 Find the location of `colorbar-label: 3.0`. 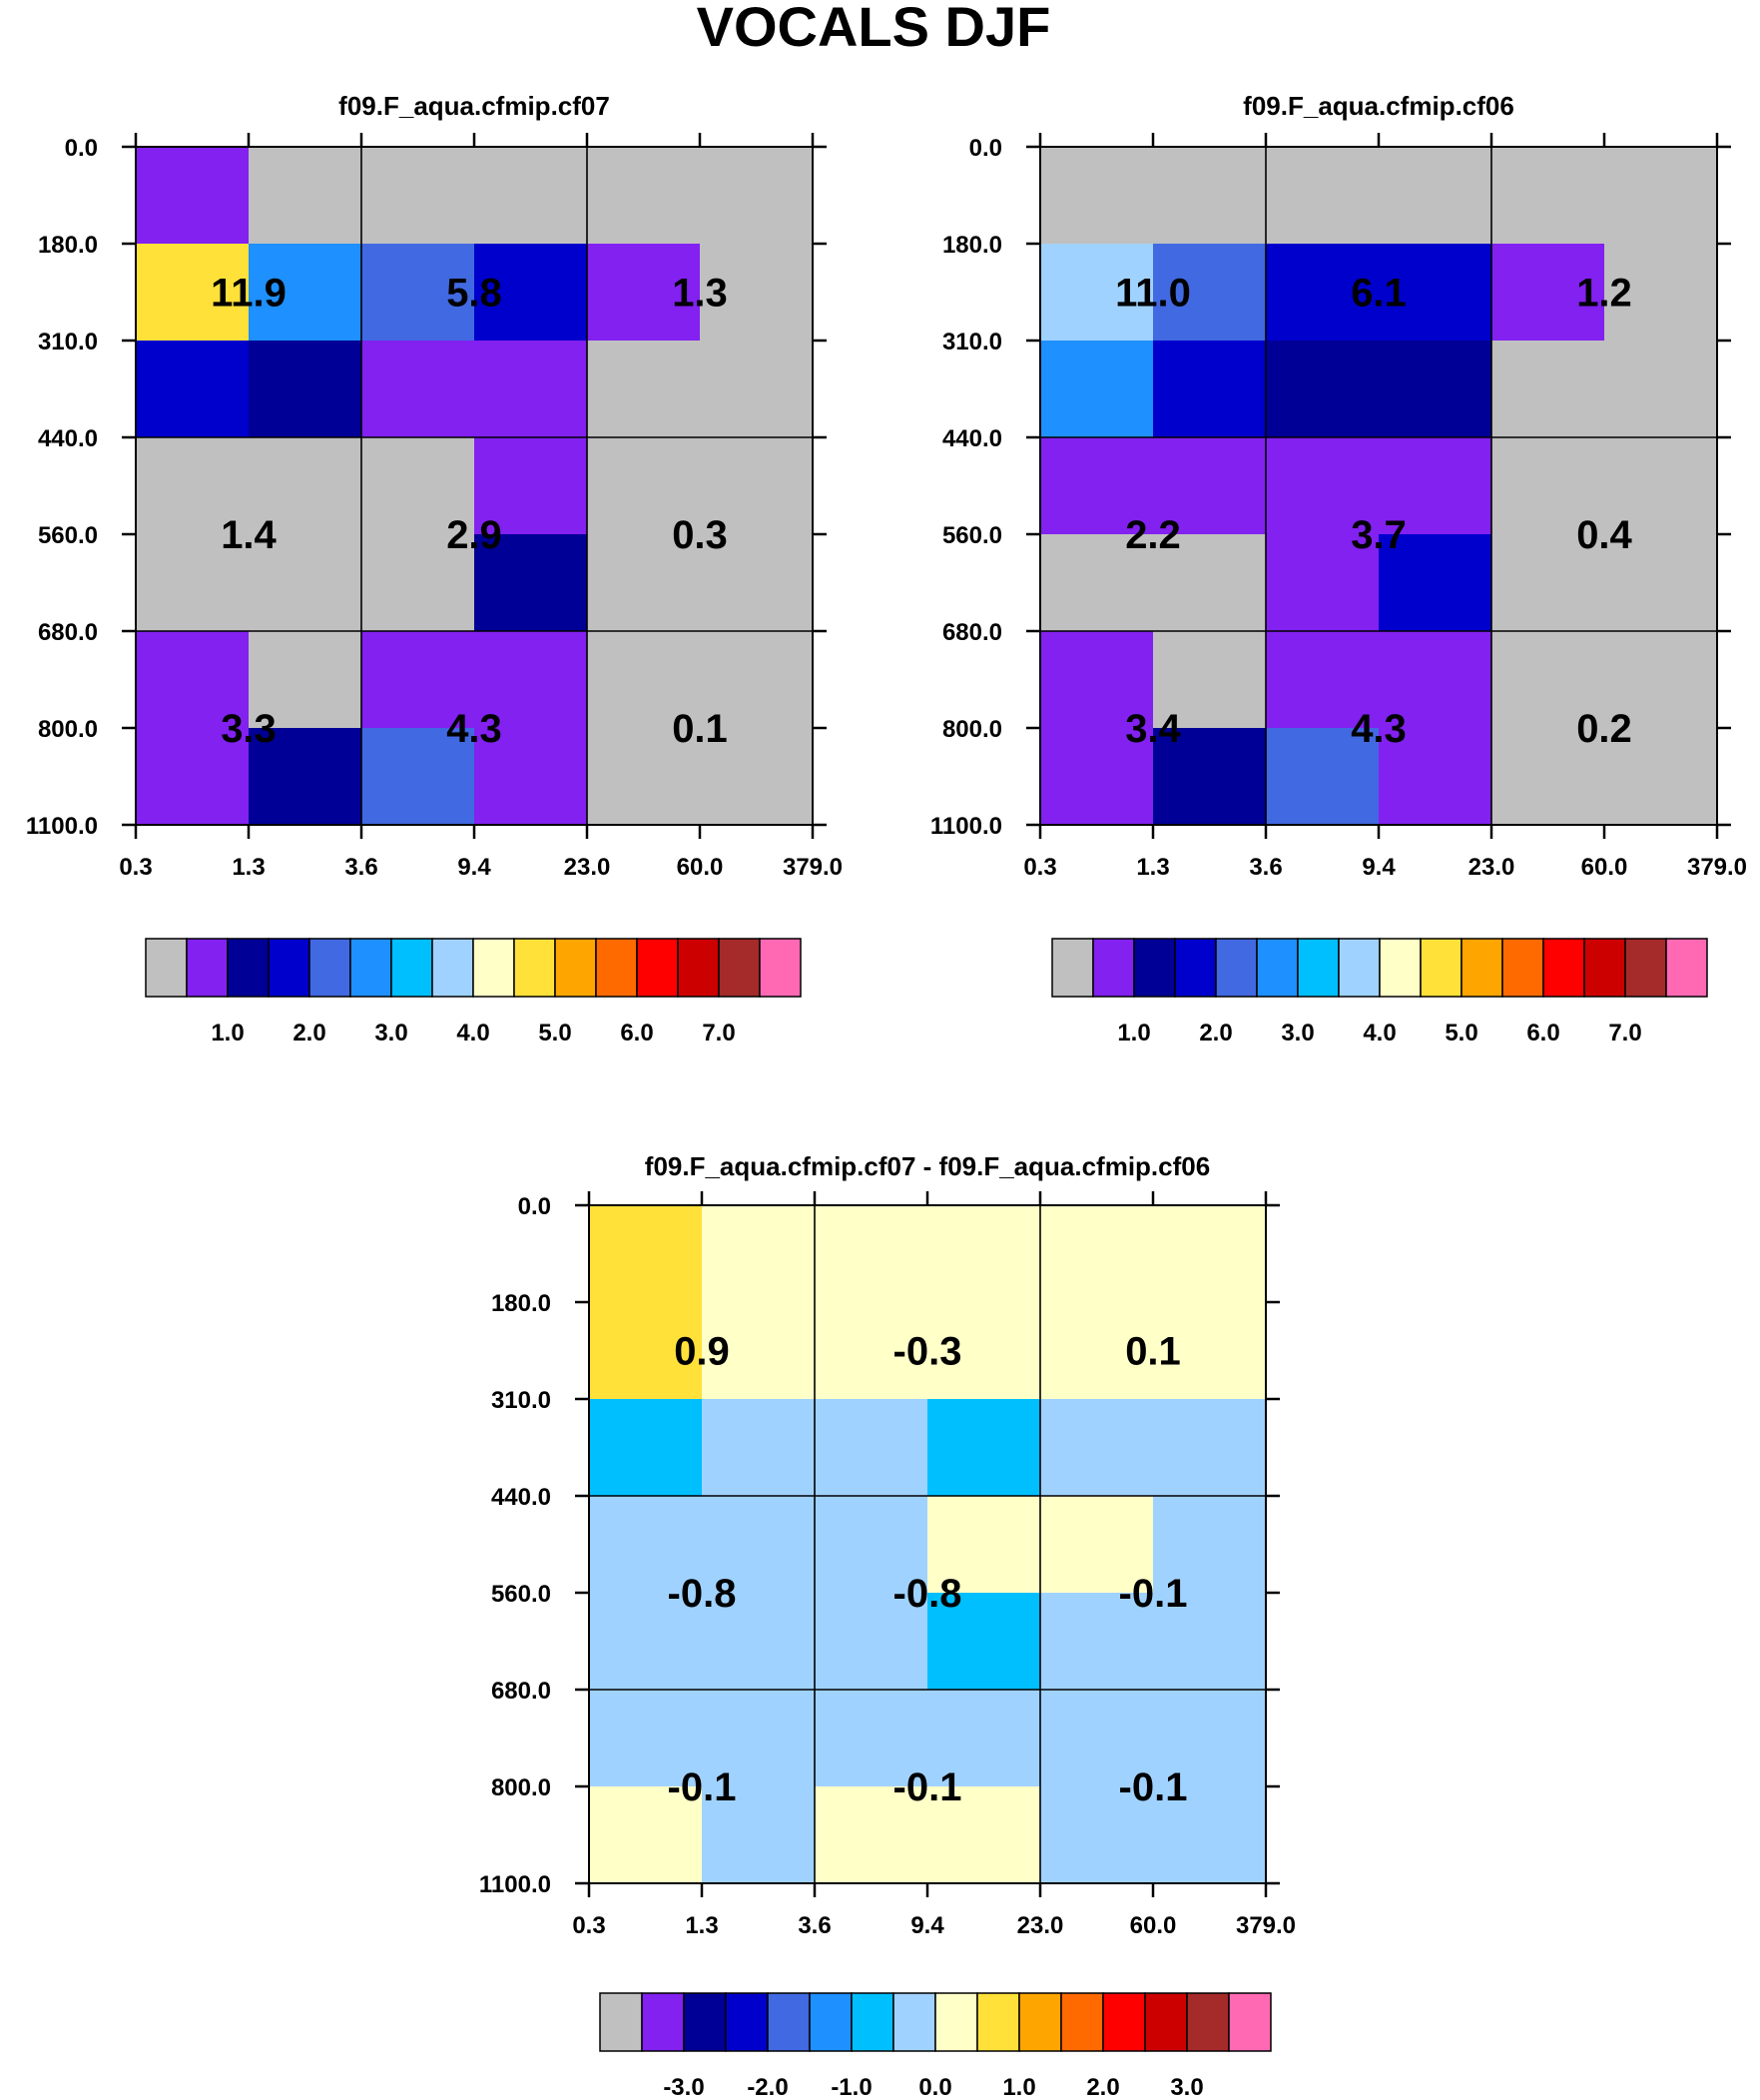

colorbar-label: 3.0 is located at coordinates (1297, 1033).